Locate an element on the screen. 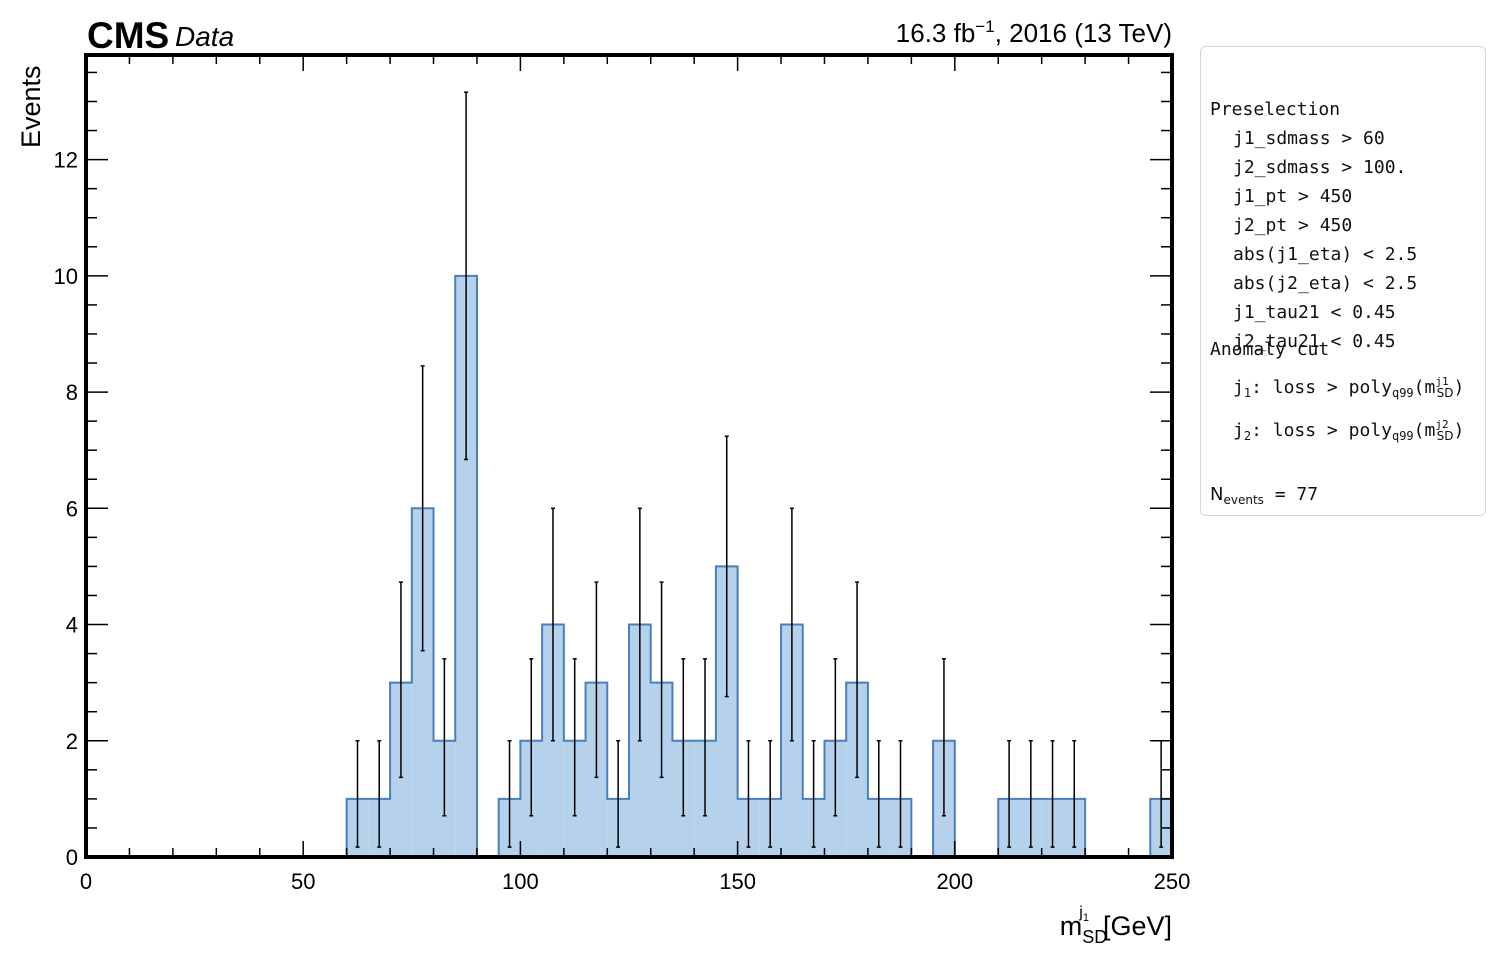  y-axis-label: Events is located at coordinates (31, 106).